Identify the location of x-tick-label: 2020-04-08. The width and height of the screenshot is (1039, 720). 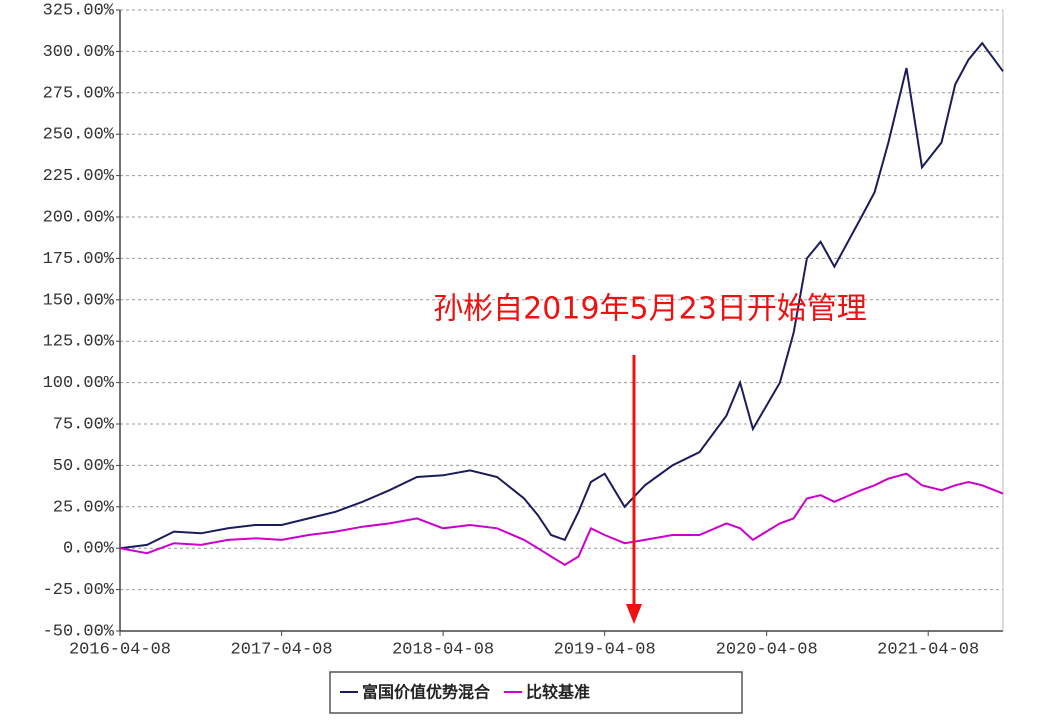
(767, 649).